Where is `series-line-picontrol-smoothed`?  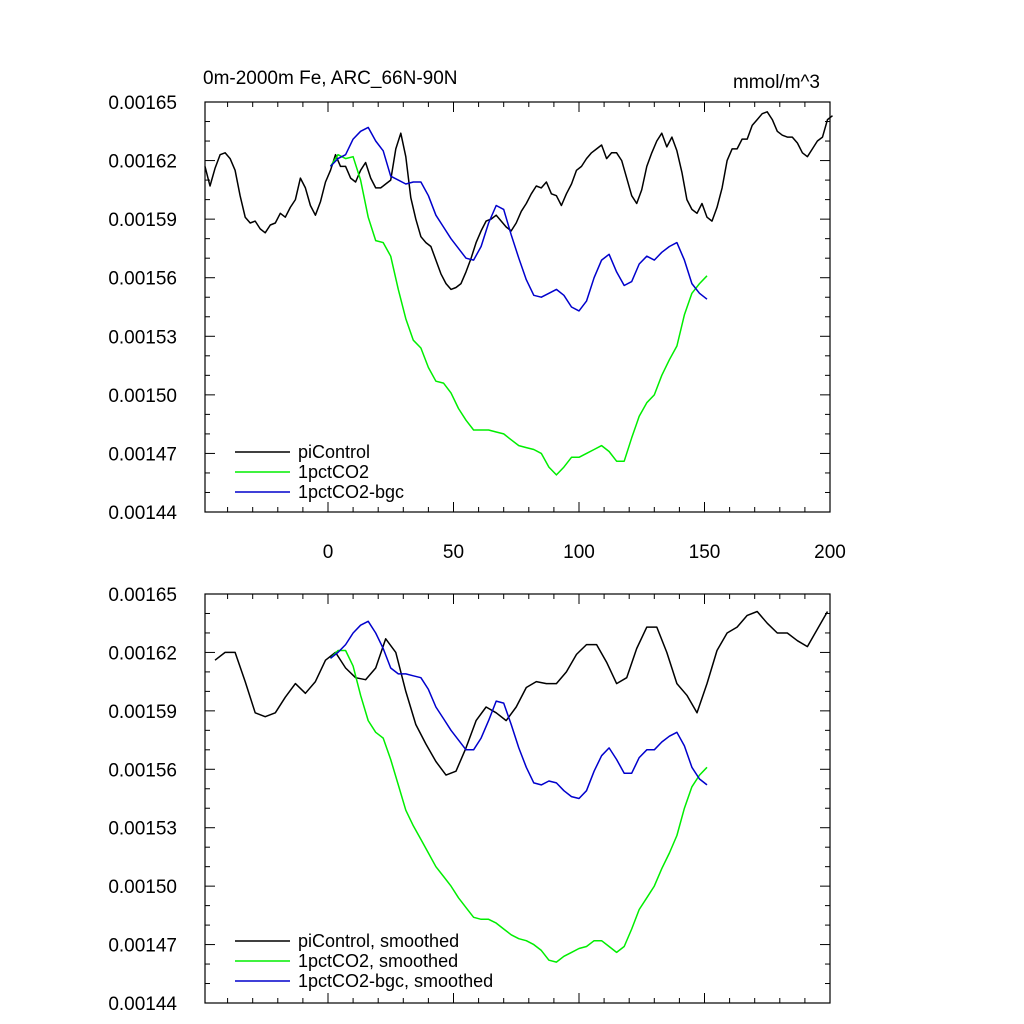 series-line-picontrol-smoothed is located at coordinates (521, 693).